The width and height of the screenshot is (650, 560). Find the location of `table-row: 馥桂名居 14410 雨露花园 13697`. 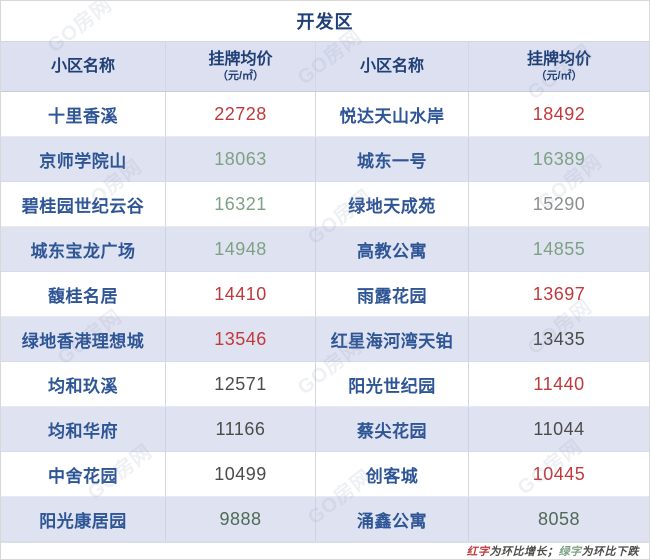

table-row: 馥桂名居 14410 雨露花园 13697 is located at coordinates (325, 294).